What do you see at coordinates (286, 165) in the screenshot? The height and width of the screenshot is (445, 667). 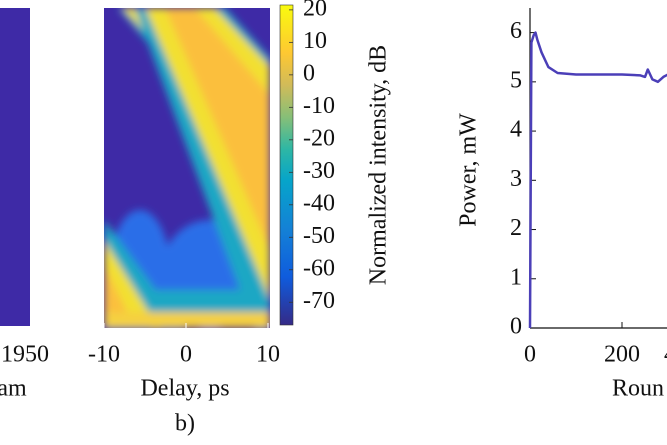 I see `colorbar` at bounding box center [286, 165].